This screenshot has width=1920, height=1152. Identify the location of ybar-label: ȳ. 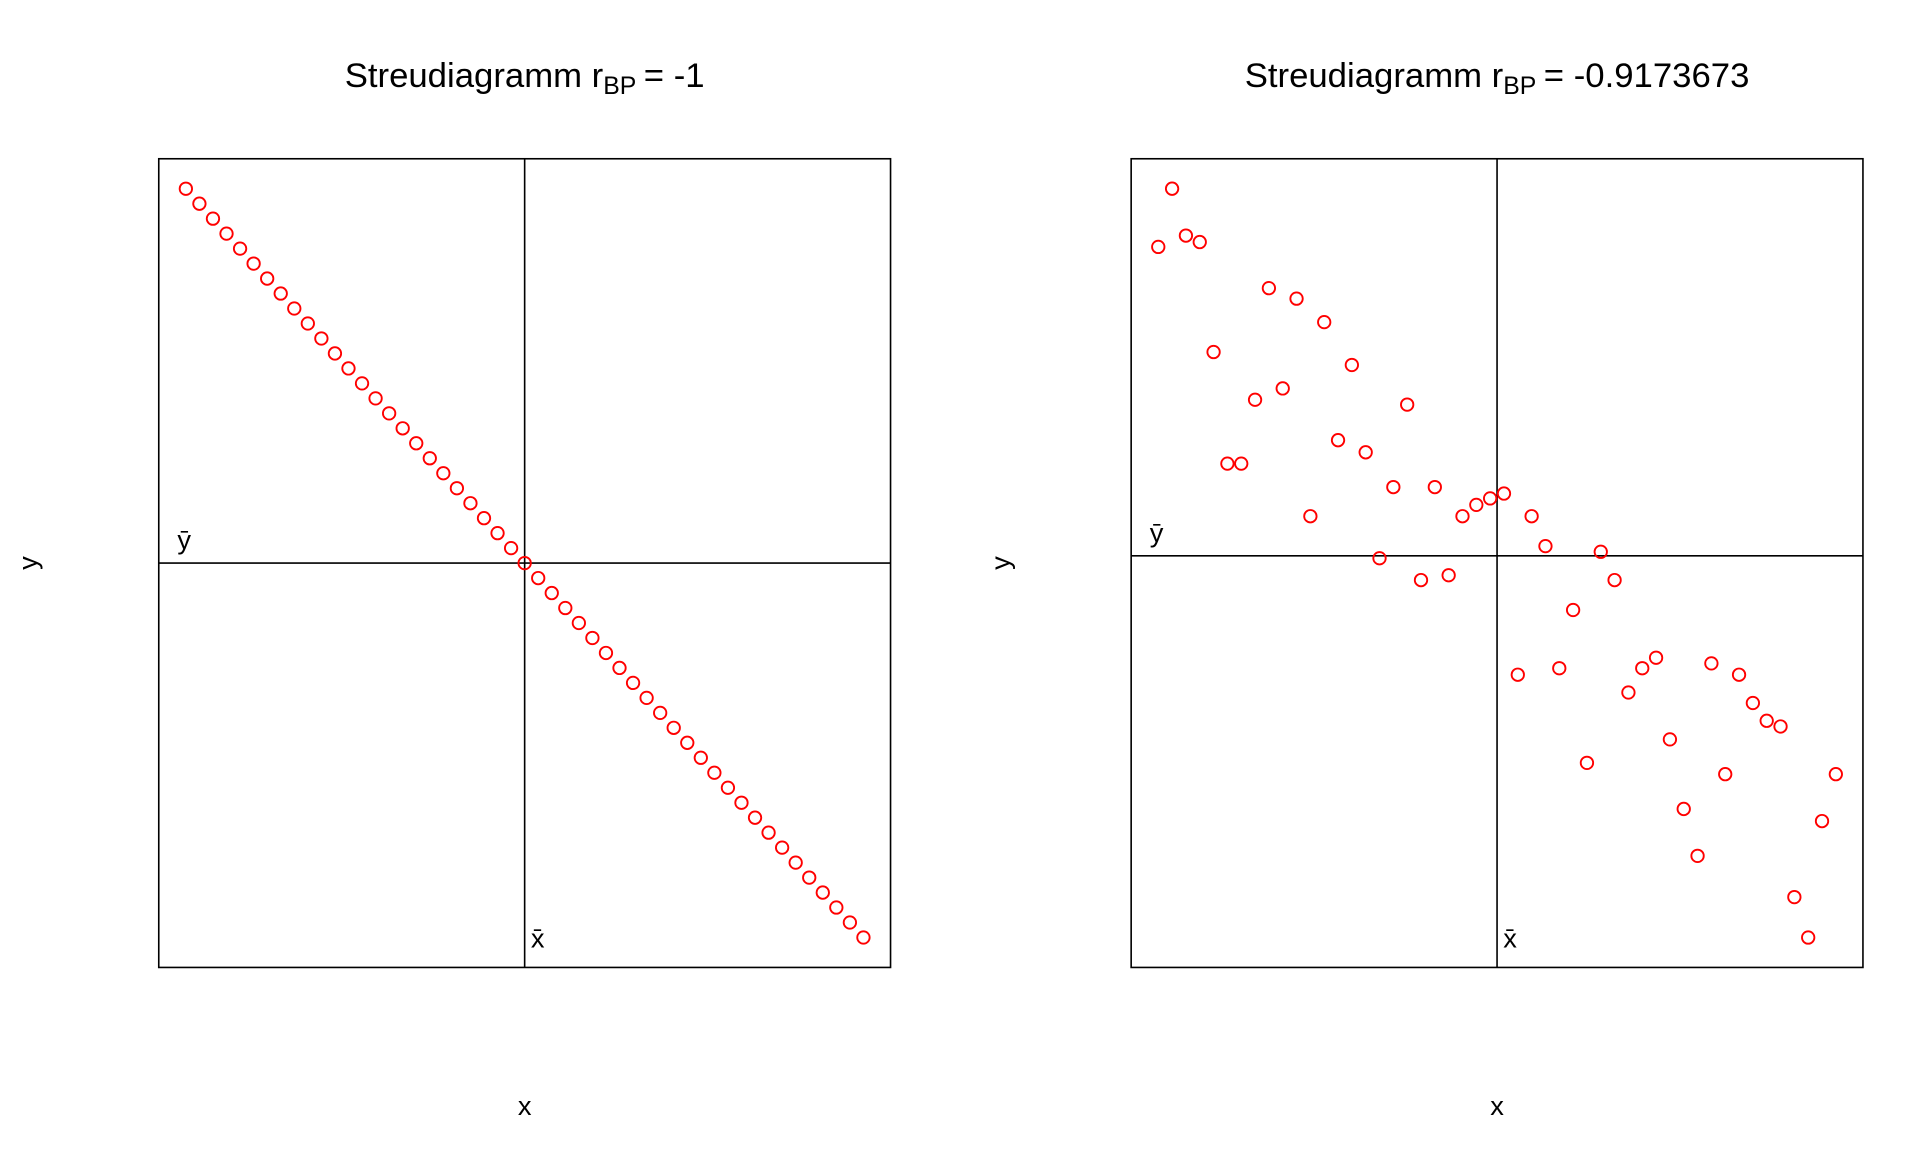
(1157, 532).